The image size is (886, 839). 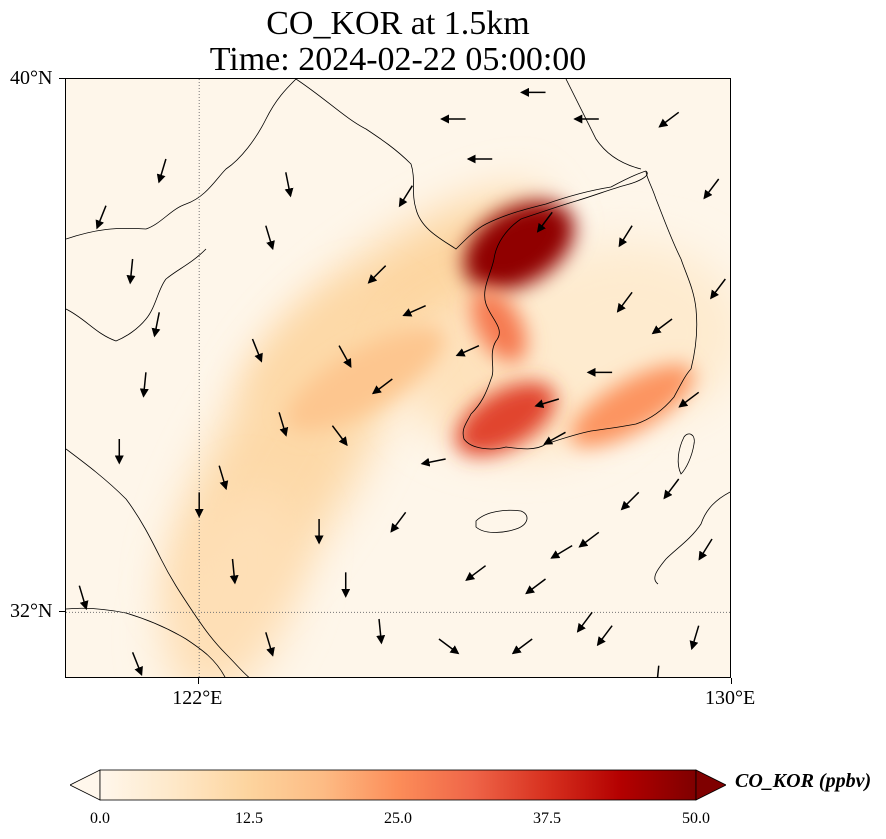 I want to click on colorbar-gradient, so click(x=398, y=785).